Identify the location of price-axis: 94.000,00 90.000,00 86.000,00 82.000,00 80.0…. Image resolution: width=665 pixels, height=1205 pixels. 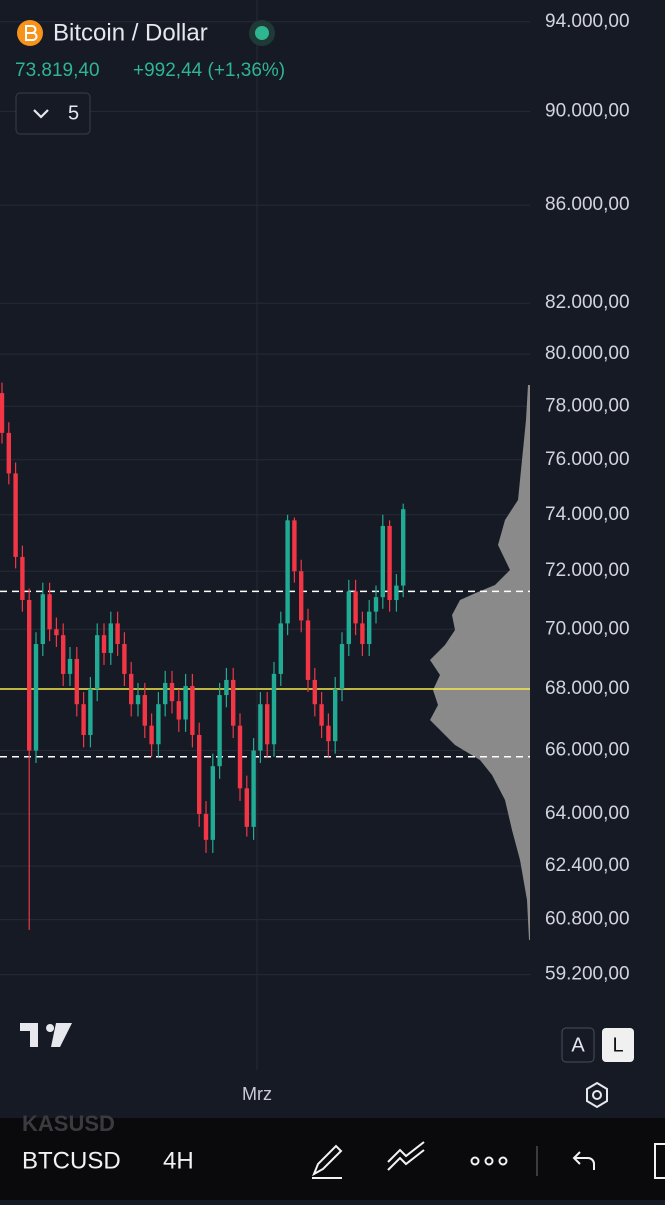
(587, 498).